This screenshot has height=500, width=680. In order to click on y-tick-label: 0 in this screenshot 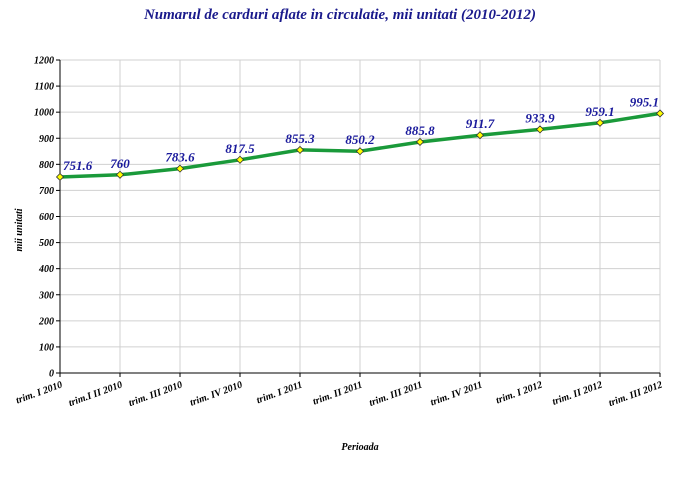, I will do `click(51, 374)`.